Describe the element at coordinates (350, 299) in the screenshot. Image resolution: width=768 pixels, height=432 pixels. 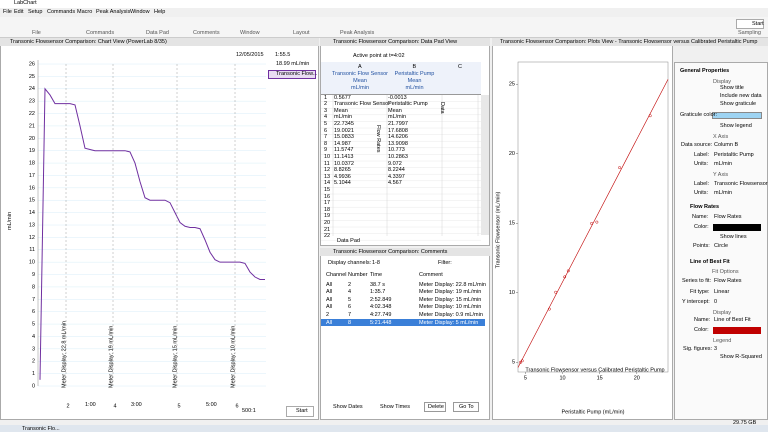
I see `cell: 5` at that location.